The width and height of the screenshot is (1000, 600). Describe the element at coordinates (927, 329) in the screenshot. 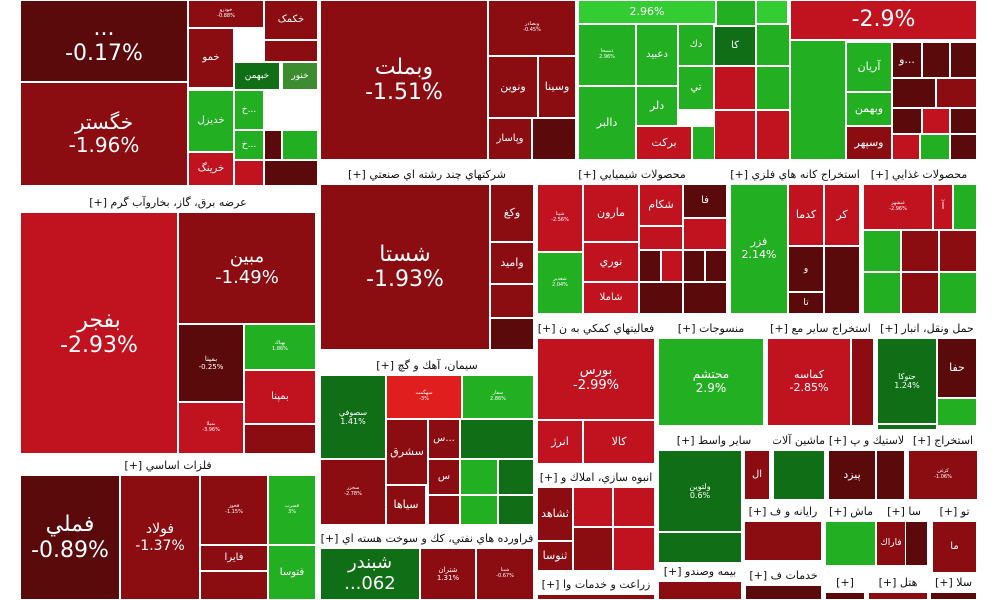

I see `sector-header: حمل ونقل، انبار [+]` at that location.